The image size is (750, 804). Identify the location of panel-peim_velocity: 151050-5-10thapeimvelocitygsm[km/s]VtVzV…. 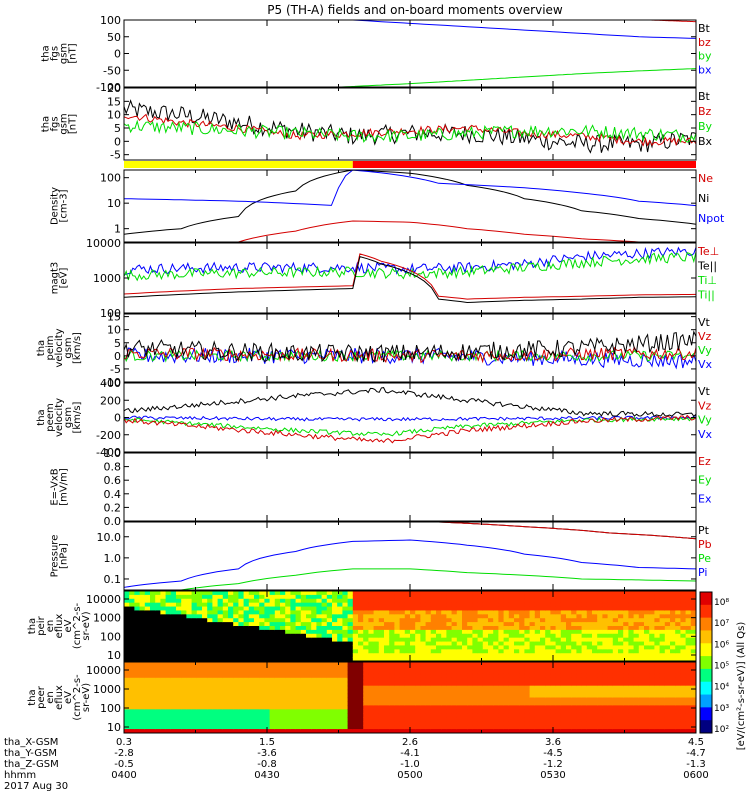
(374, 350).